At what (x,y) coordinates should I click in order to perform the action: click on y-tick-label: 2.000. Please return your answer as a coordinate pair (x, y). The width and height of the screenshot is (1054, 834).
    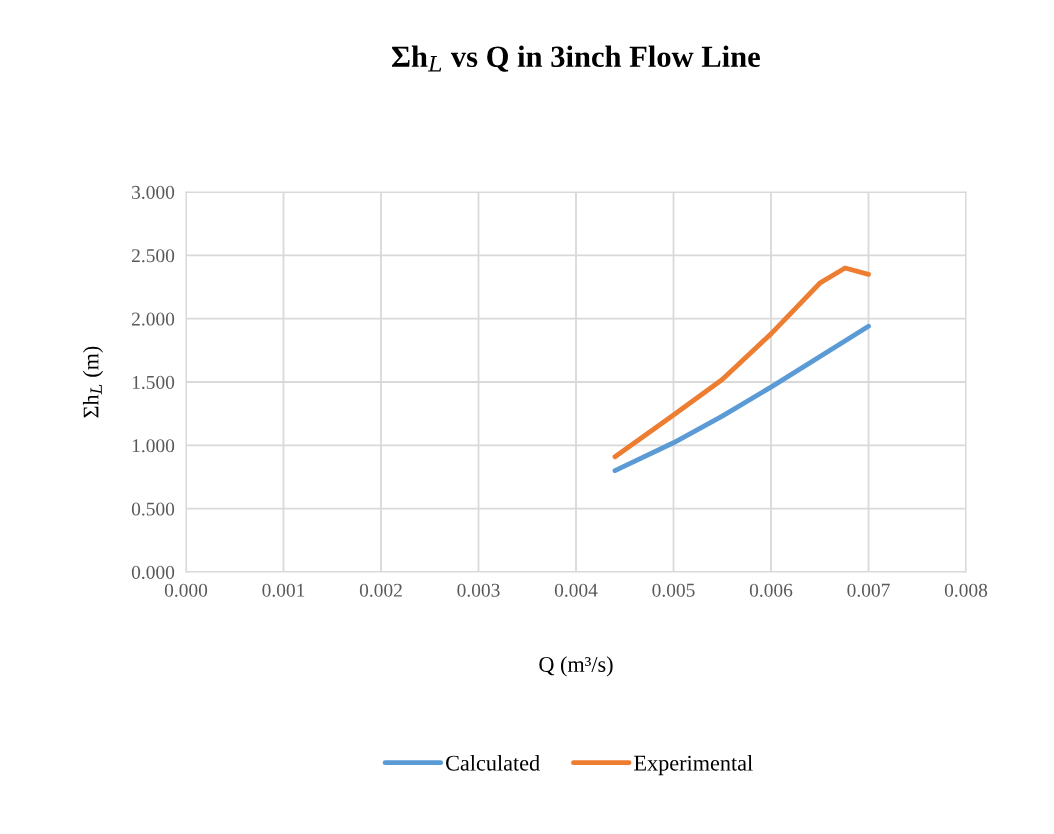
    Looking at the image, I should click on (153, 319).